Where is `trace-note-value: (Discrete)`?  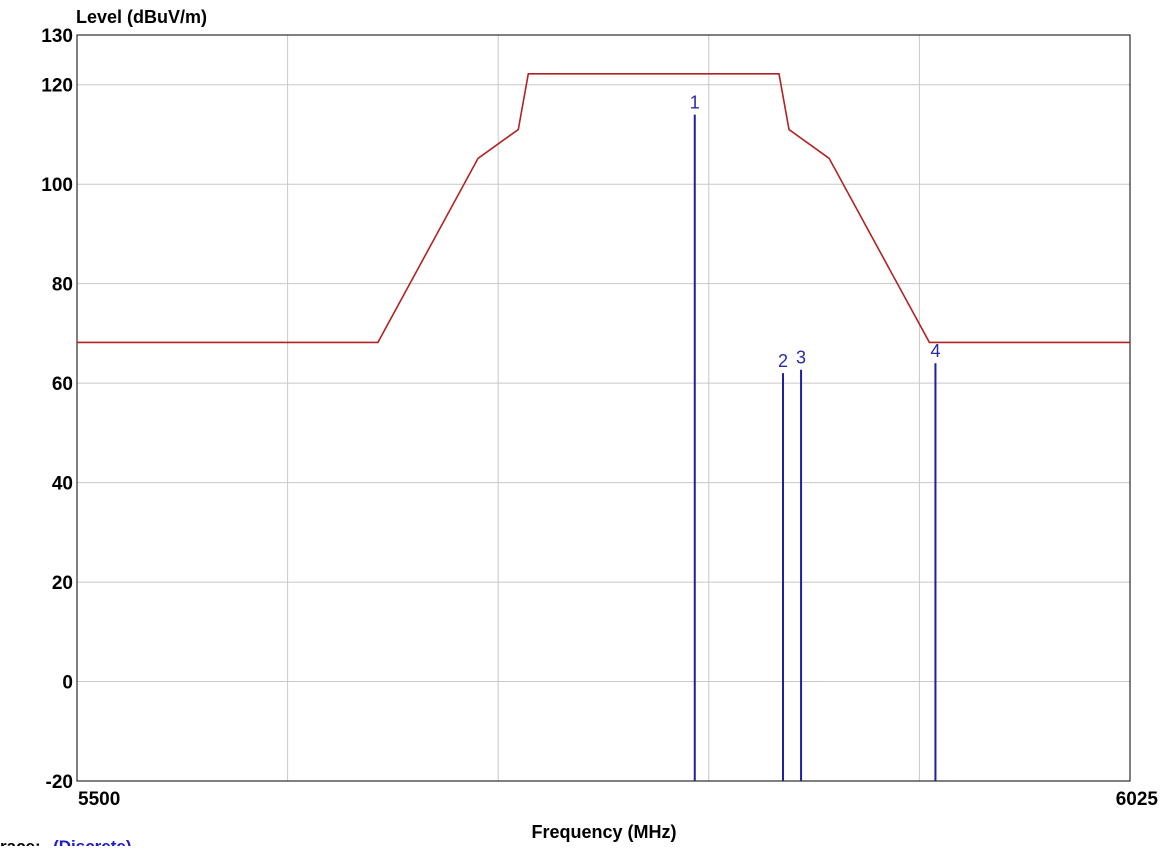 trace-note-value: (Discrete) is located at coordinates (92, 841).